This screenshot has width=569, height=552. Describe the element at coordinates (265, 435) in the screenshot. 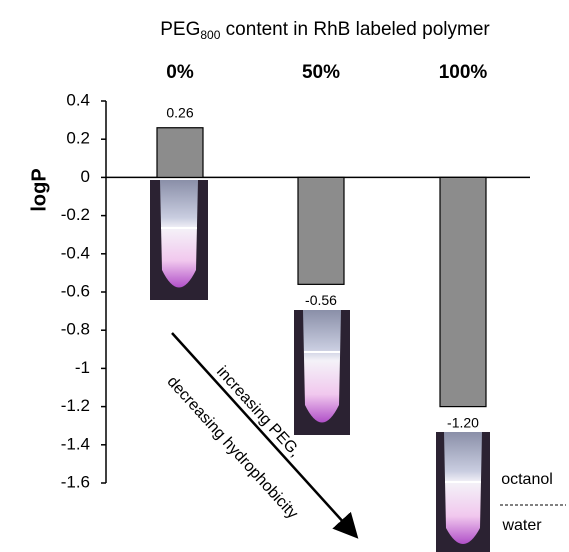

I see `arrow` at that location.